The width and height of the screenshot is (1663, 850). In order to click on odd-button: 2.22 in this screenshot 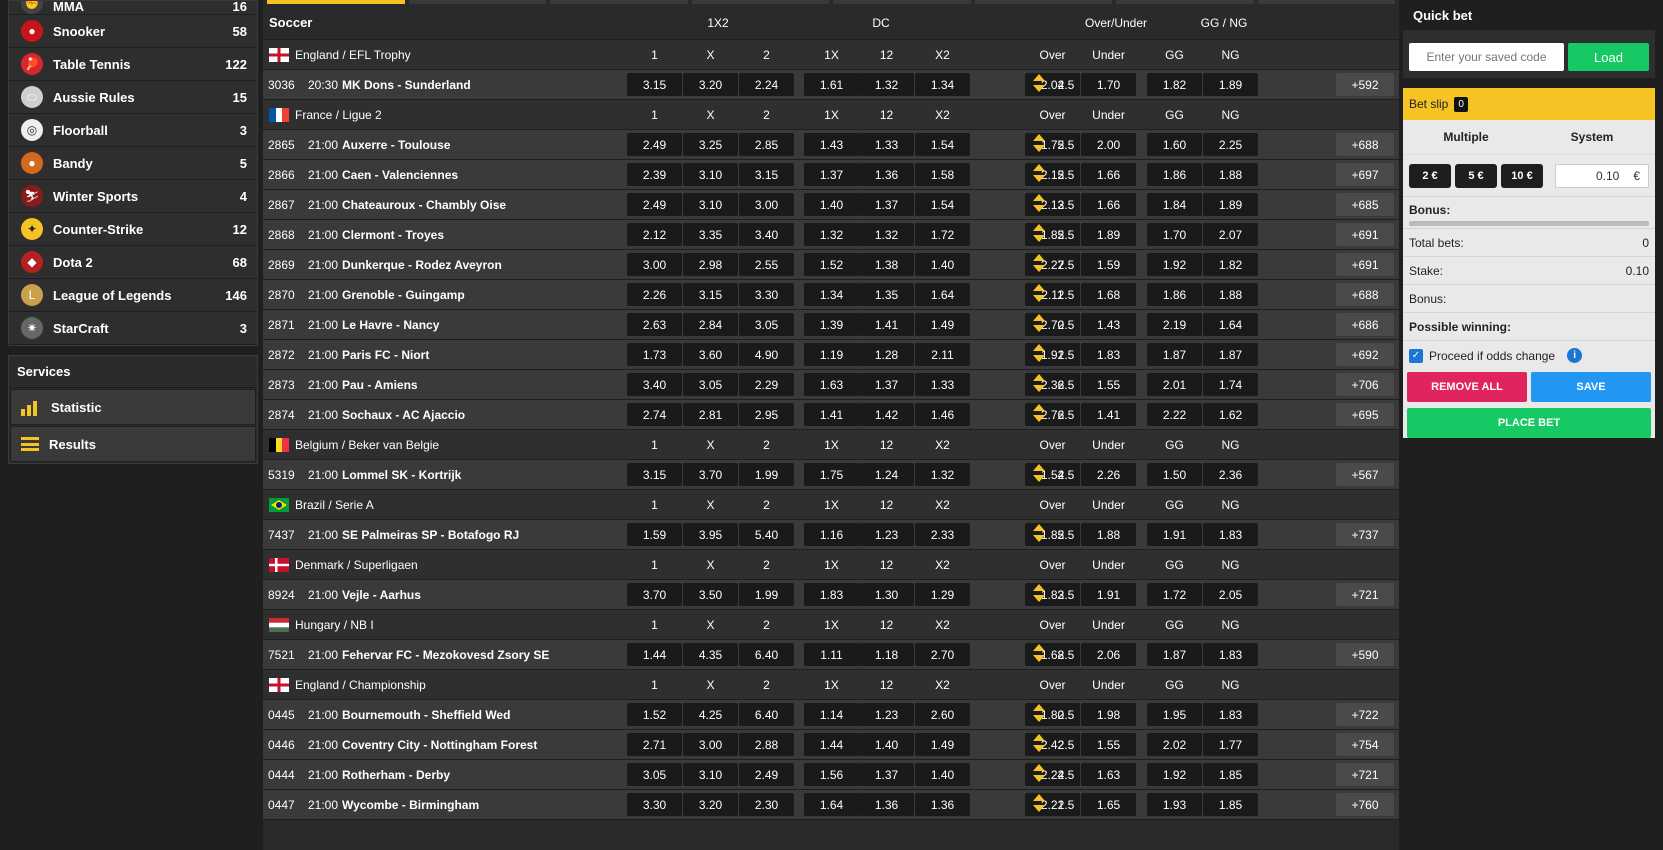, I will do `click(1174, 414)`.